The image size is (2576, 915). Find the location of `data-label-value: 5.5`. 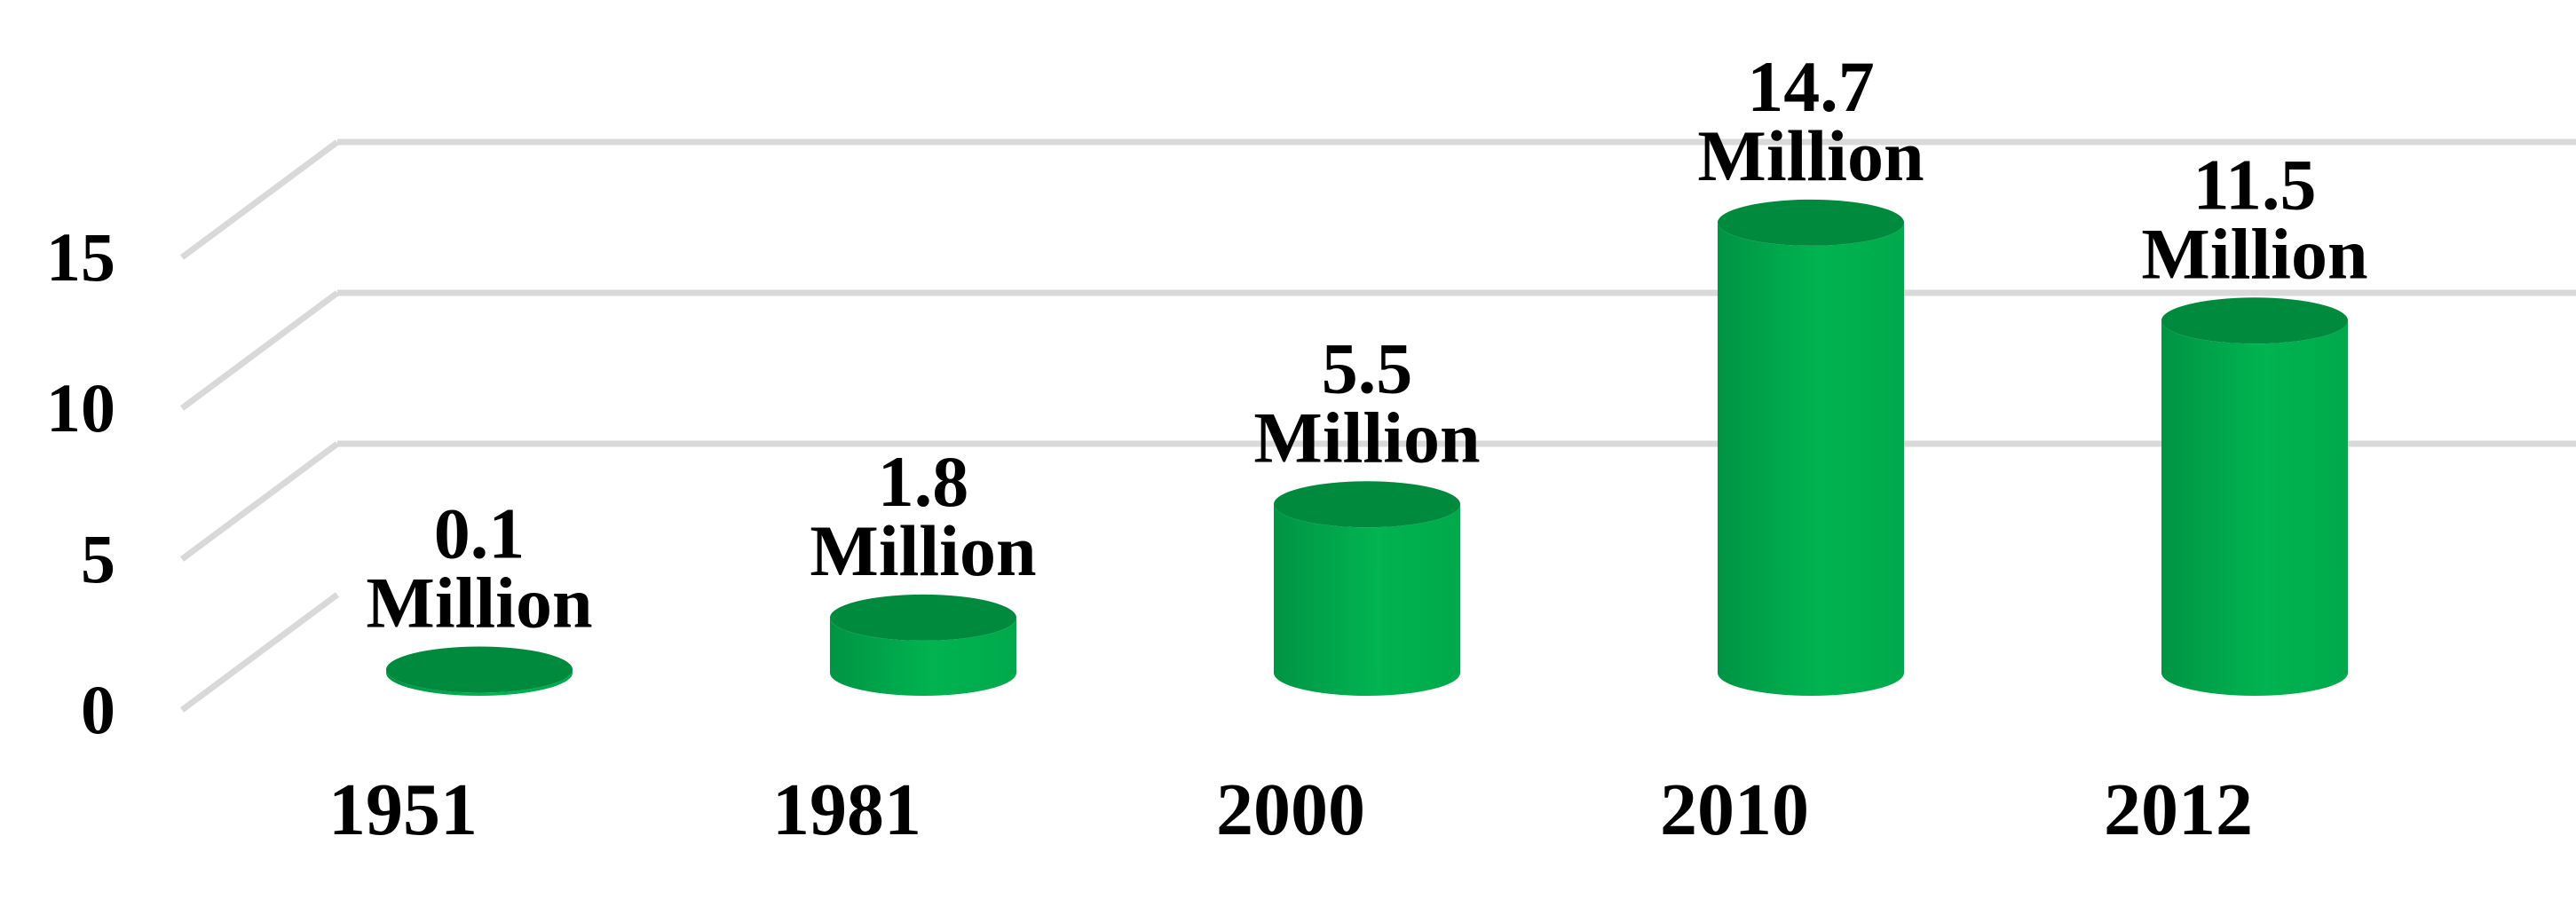

data-label-value: 5.5 is located at coordinates (1367, 367).